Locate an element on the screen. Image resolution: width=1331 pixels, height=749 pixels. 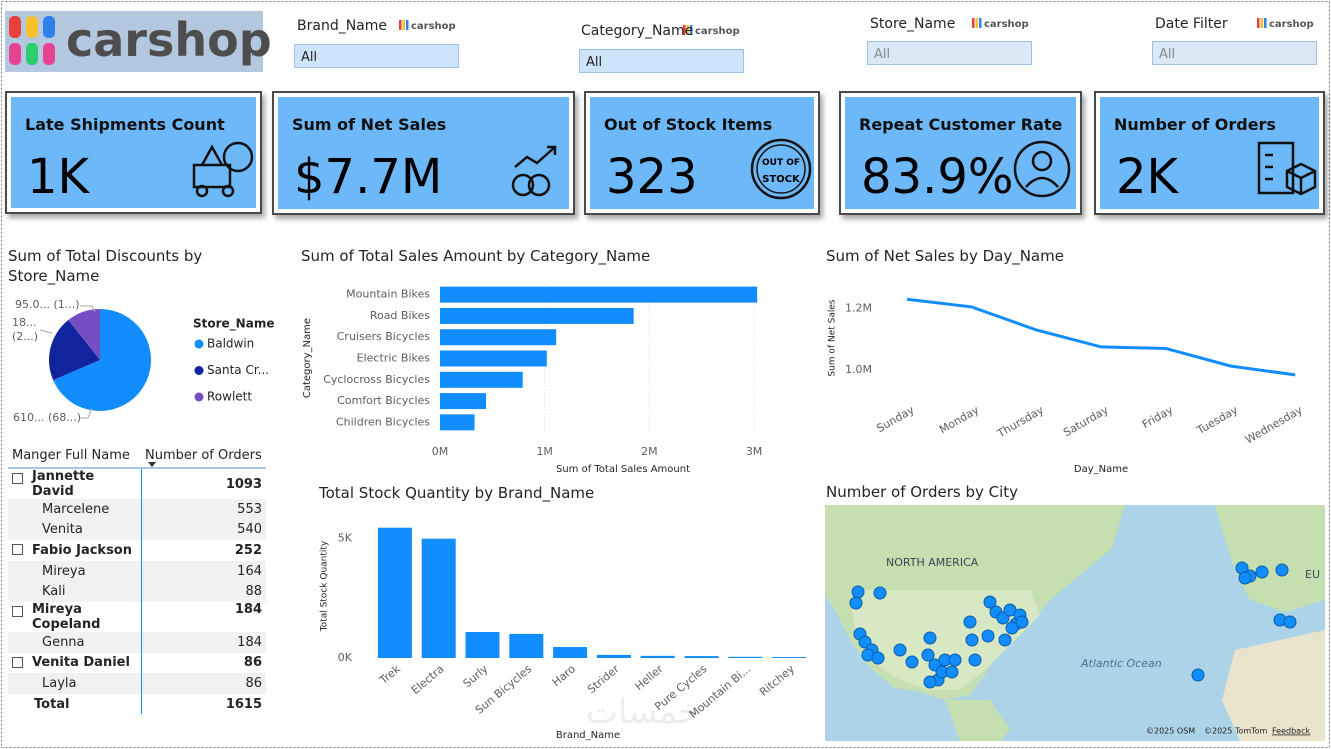
x-tick-label: Wednesday is located at coordinates (1274, 424).